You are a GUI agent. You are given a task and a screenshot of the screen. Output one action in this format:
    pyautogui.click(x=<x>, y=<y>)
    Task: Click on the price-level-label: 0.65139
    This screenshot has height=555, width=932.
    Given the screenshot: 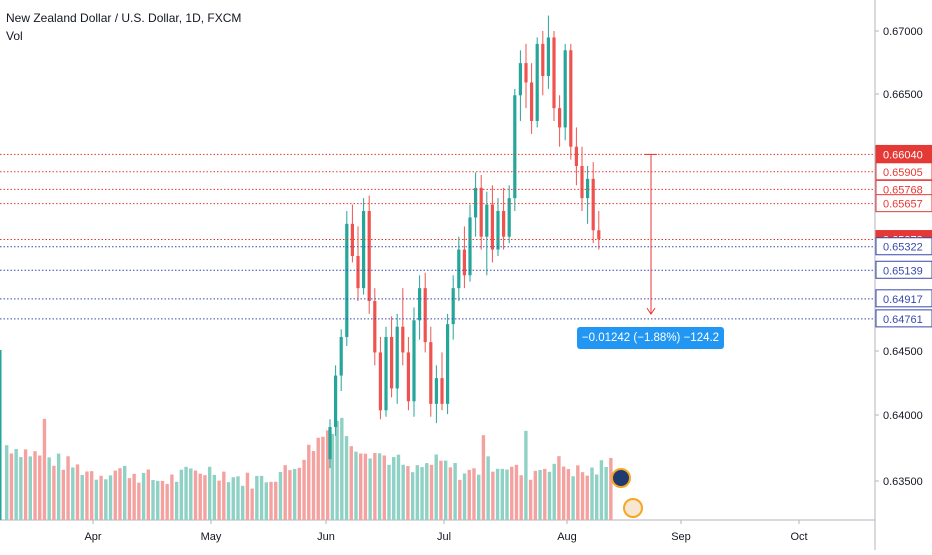 What is the action you would take?
    pyautogui.click(x=903, y=271)
    